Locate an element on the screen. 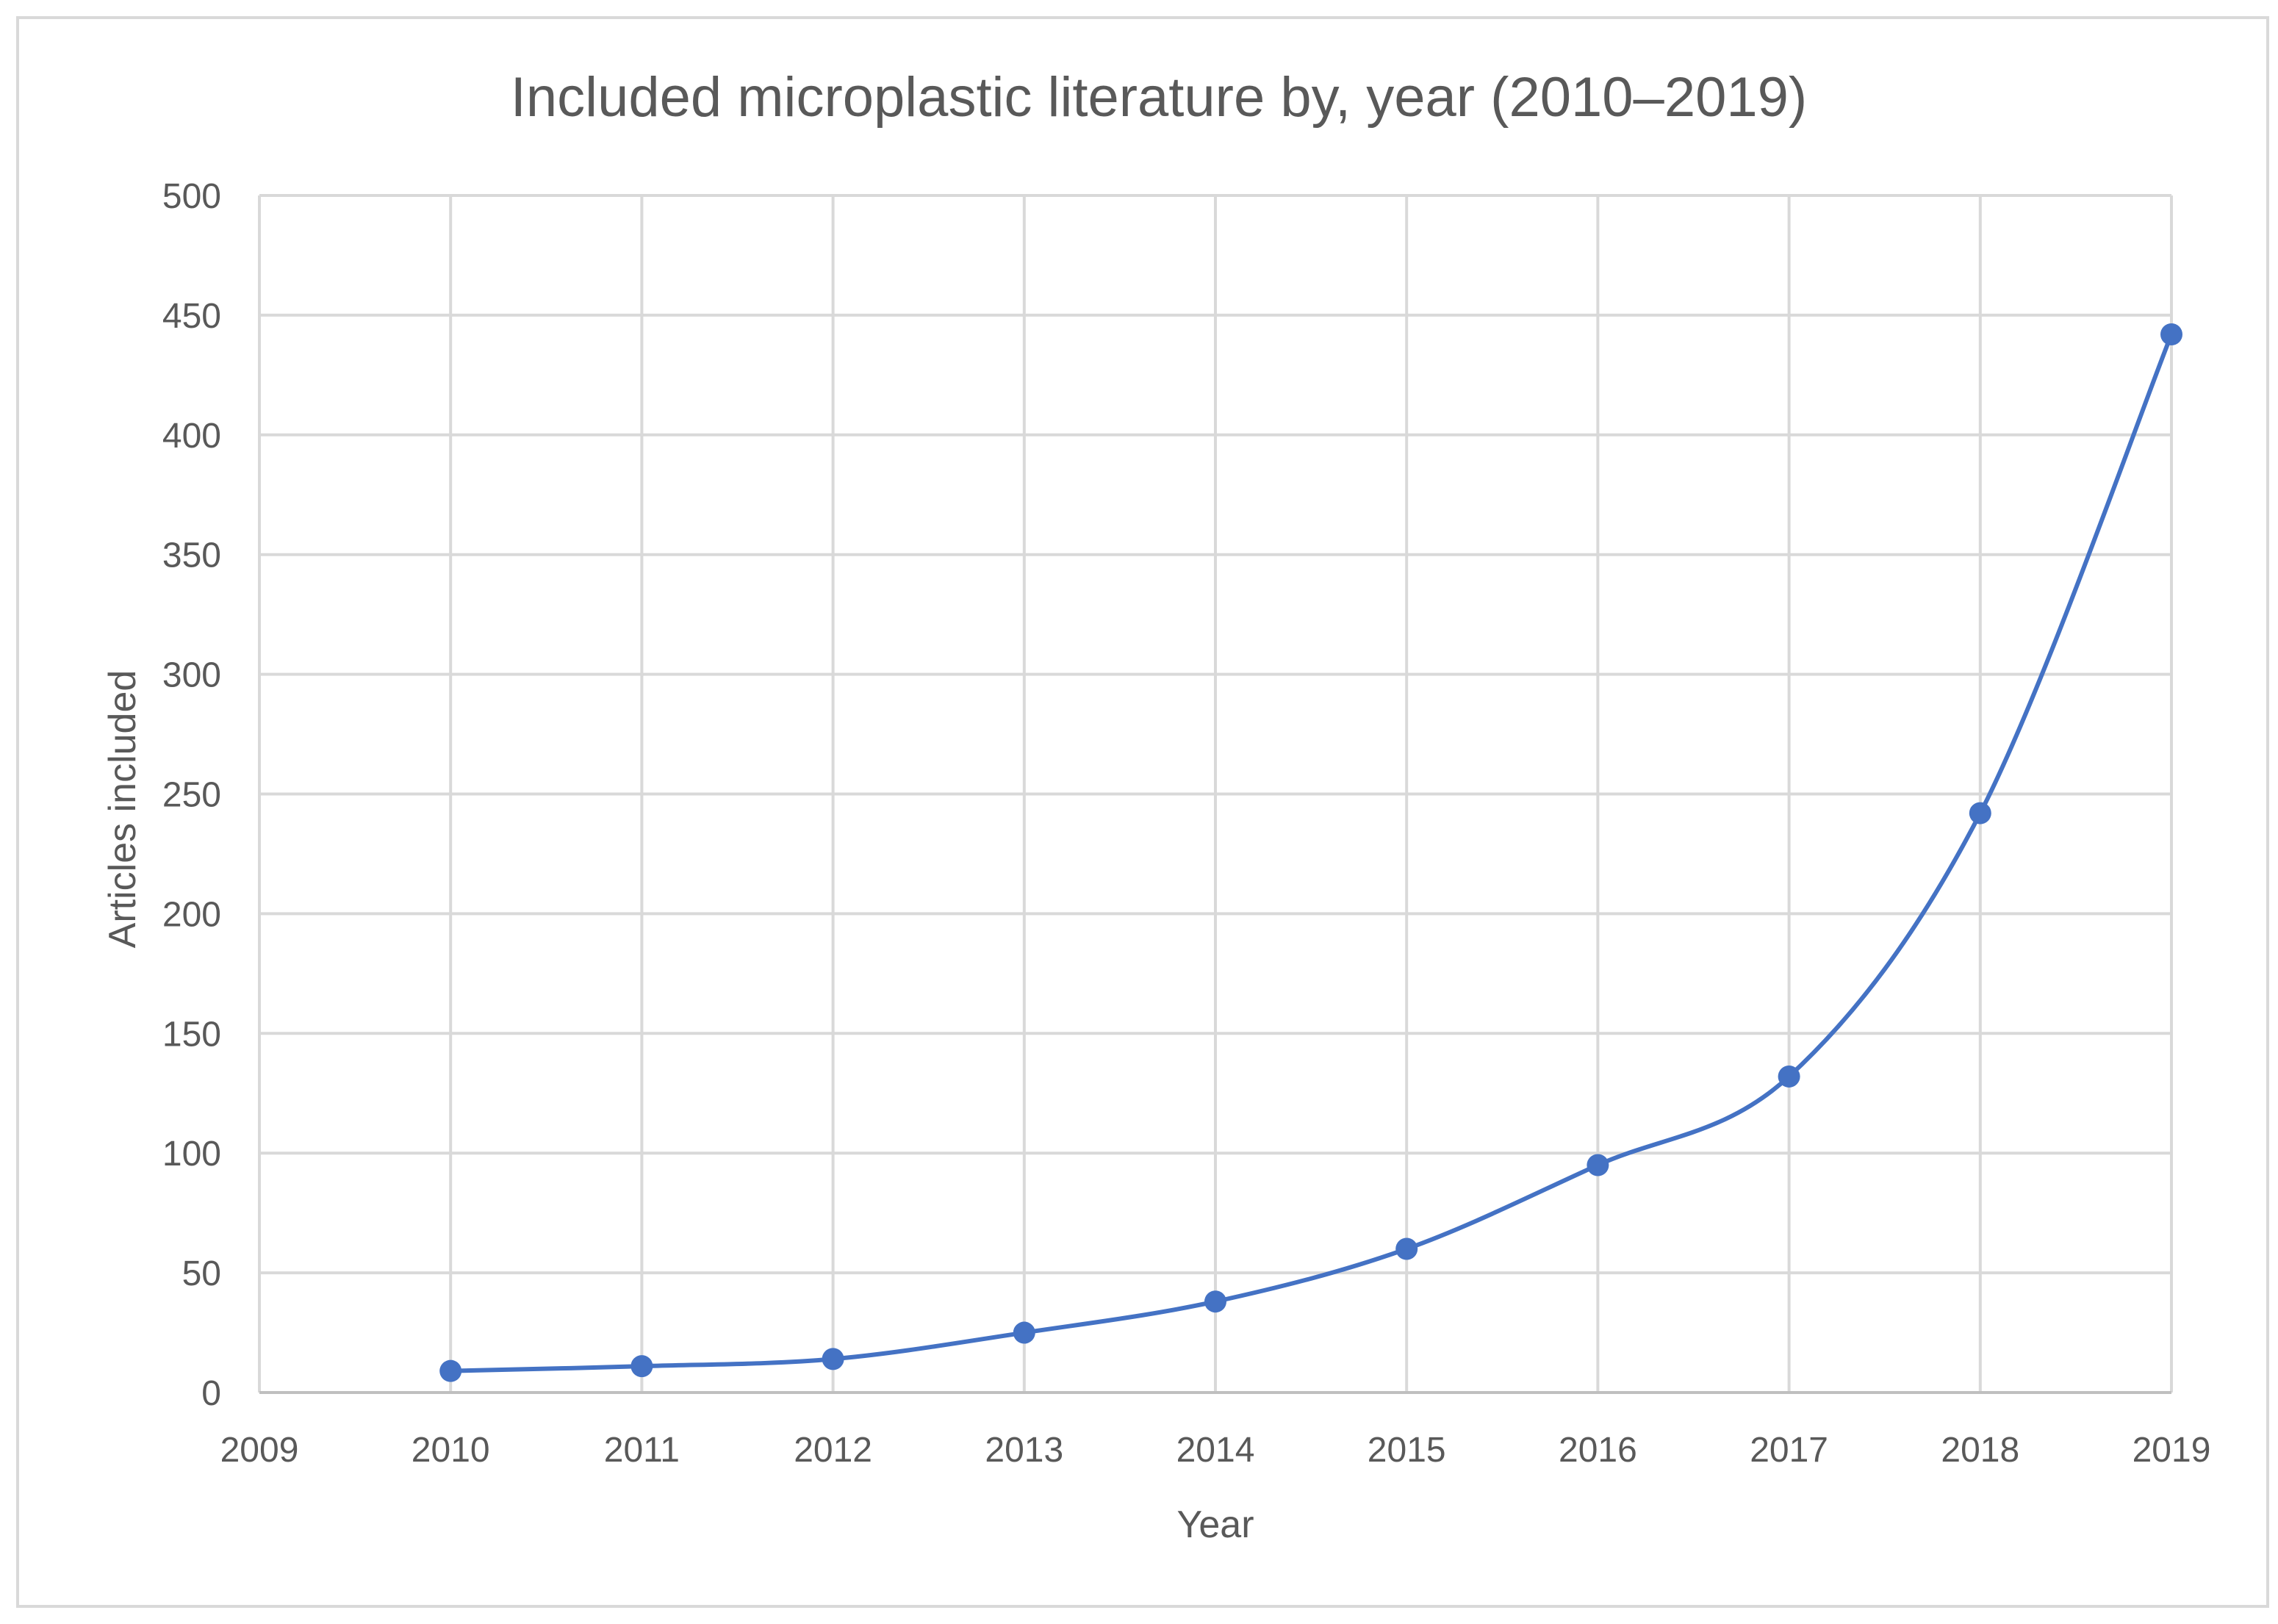 This screenshot has height=1624, width=2278. x-tick-label: 2009 is located at coordinates (259, 1450).